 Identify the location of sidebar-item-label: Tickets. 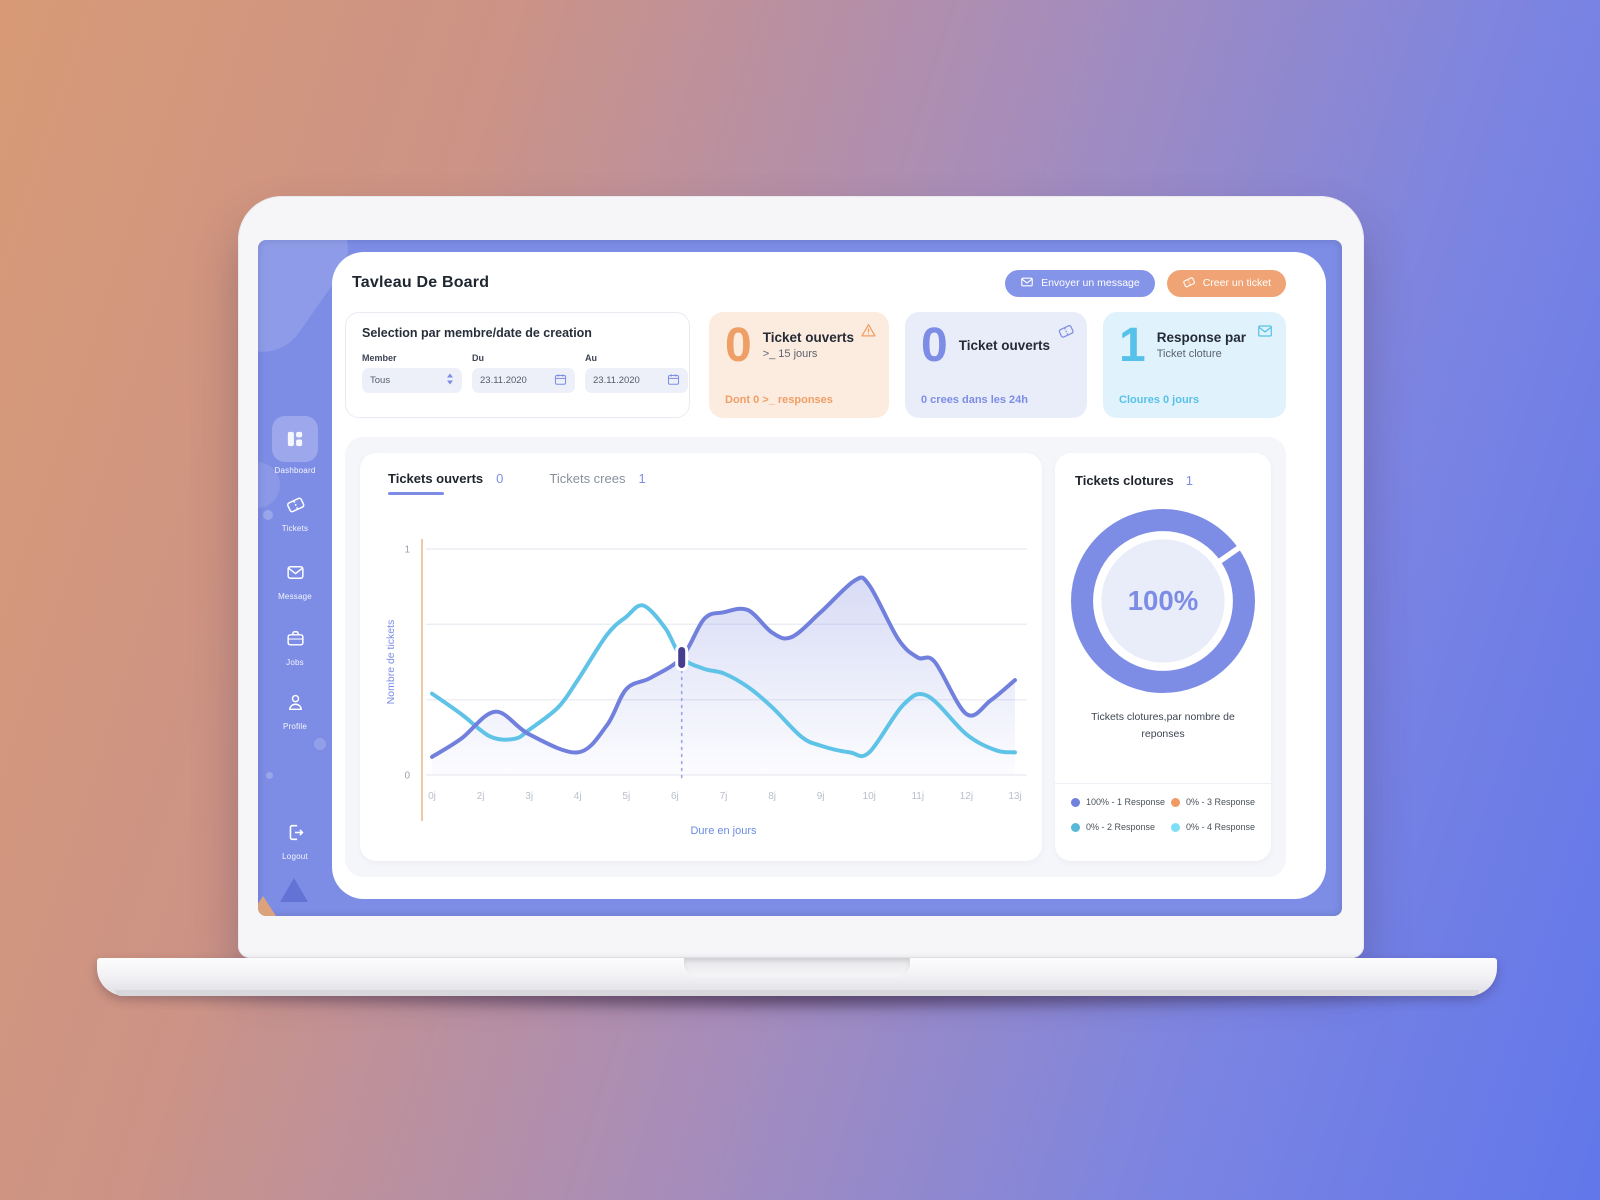
(295, 528).